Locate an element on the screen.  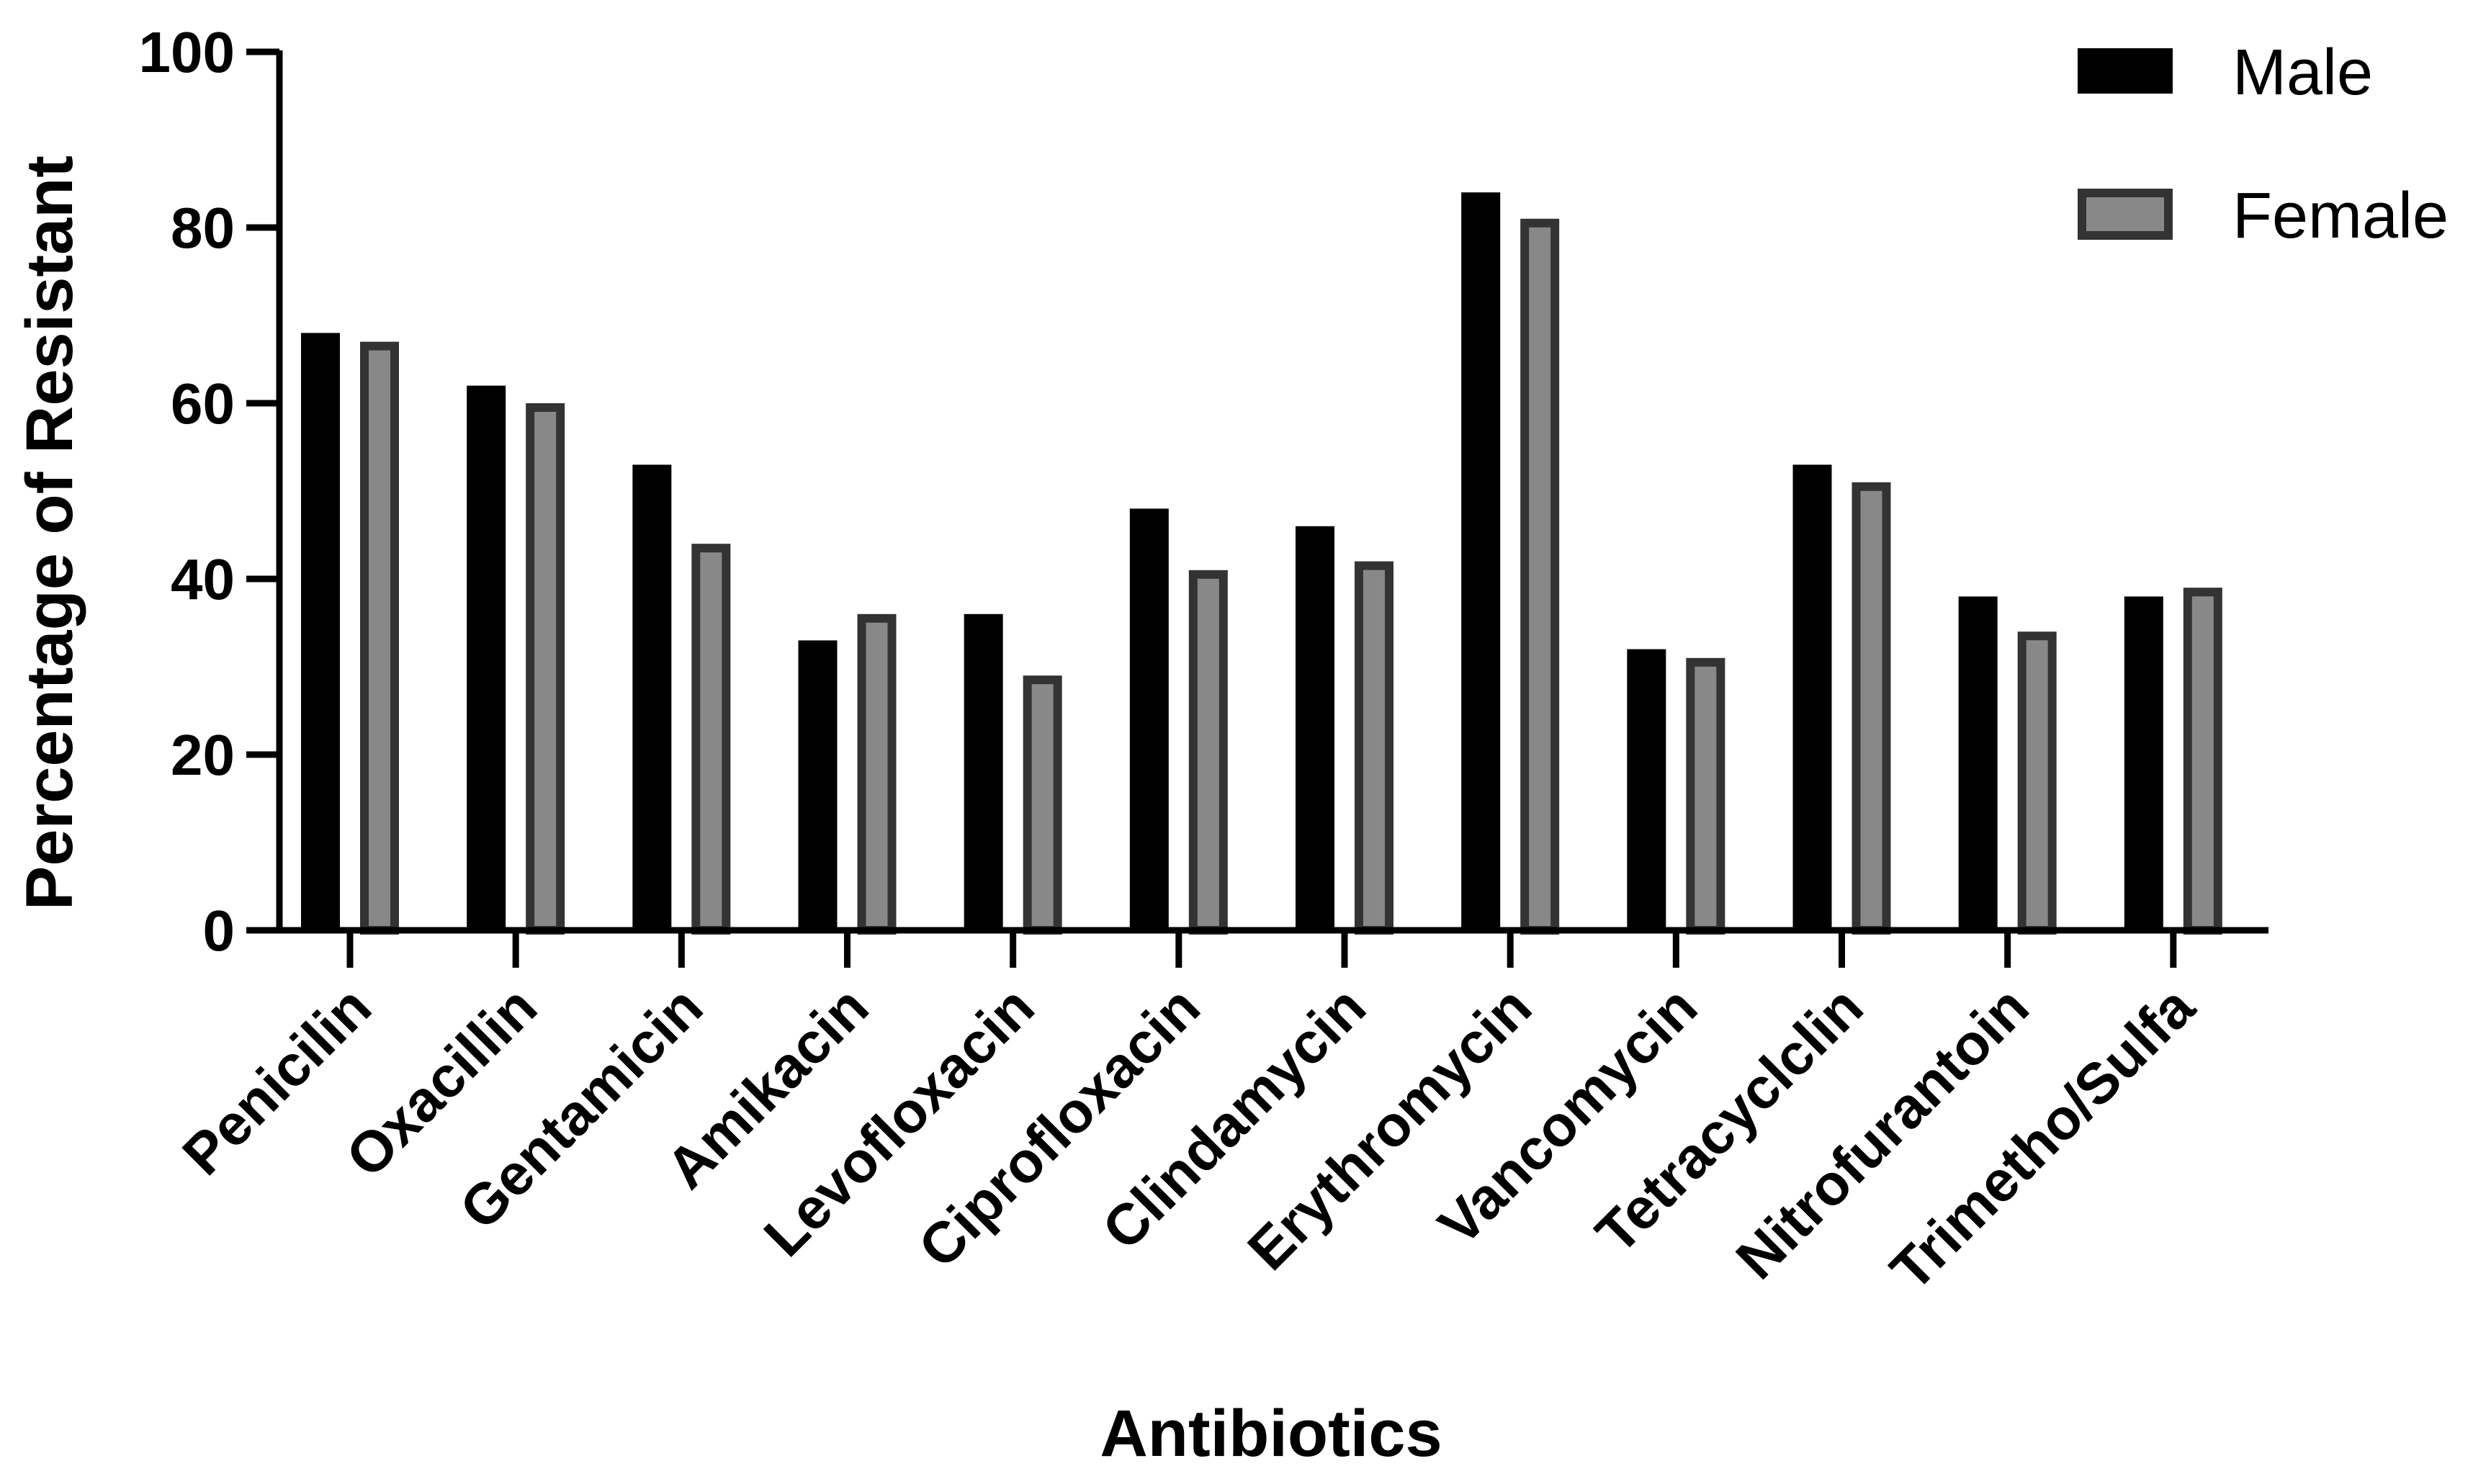
y-ticks-group: 0 20 40 60 80 100 is located at coordinates (209, 491).